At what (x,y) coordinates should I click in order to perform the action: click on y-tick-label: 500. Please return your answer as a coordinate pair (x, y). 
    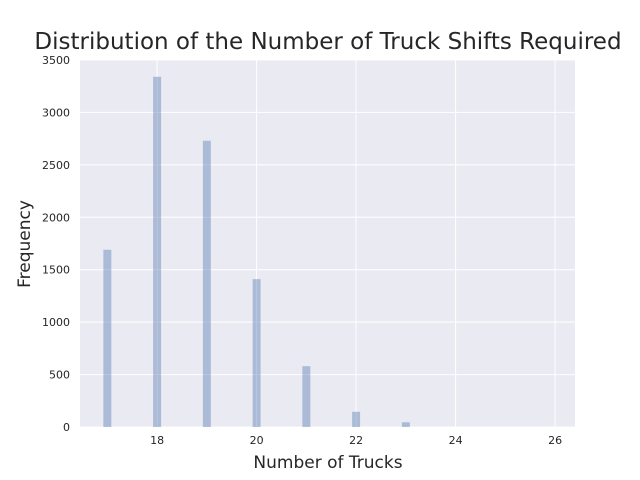
    Looking at the image, I should click on (59, 375).